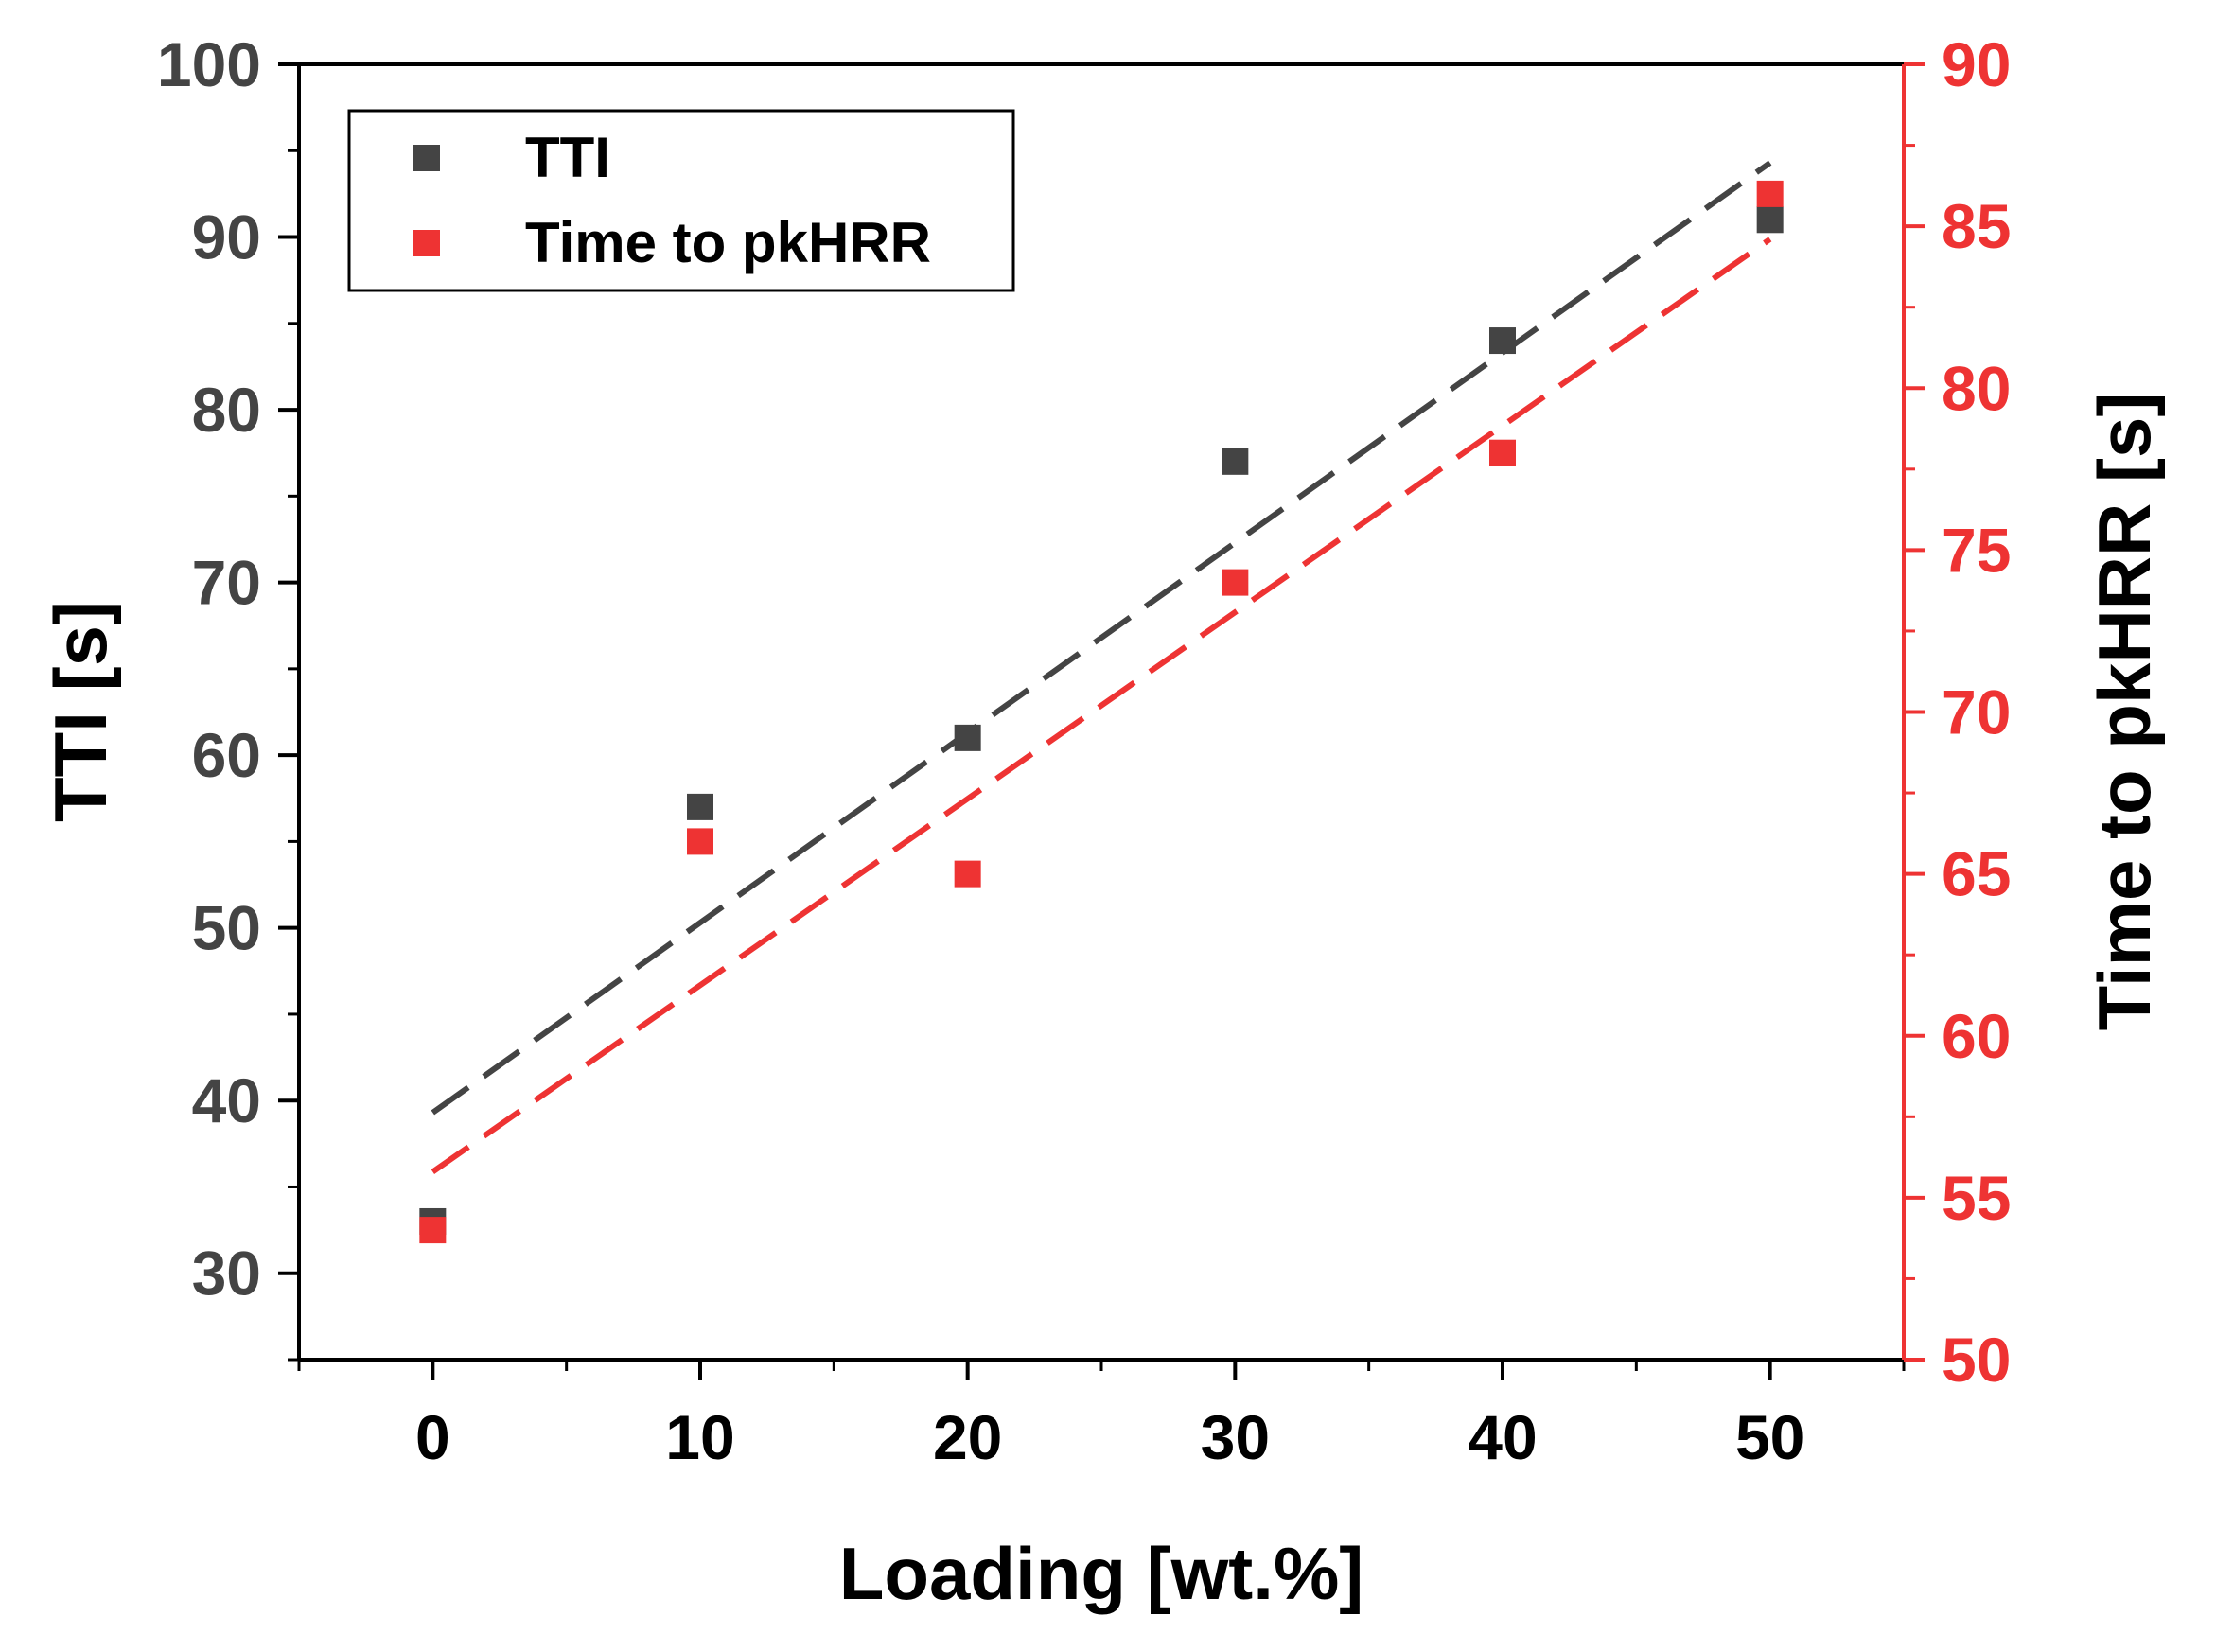  What do you see at coordinates (1976, 874) in the screenshot?
I see `right-y-tick-label: 65` at bounding box center [1976, 874].